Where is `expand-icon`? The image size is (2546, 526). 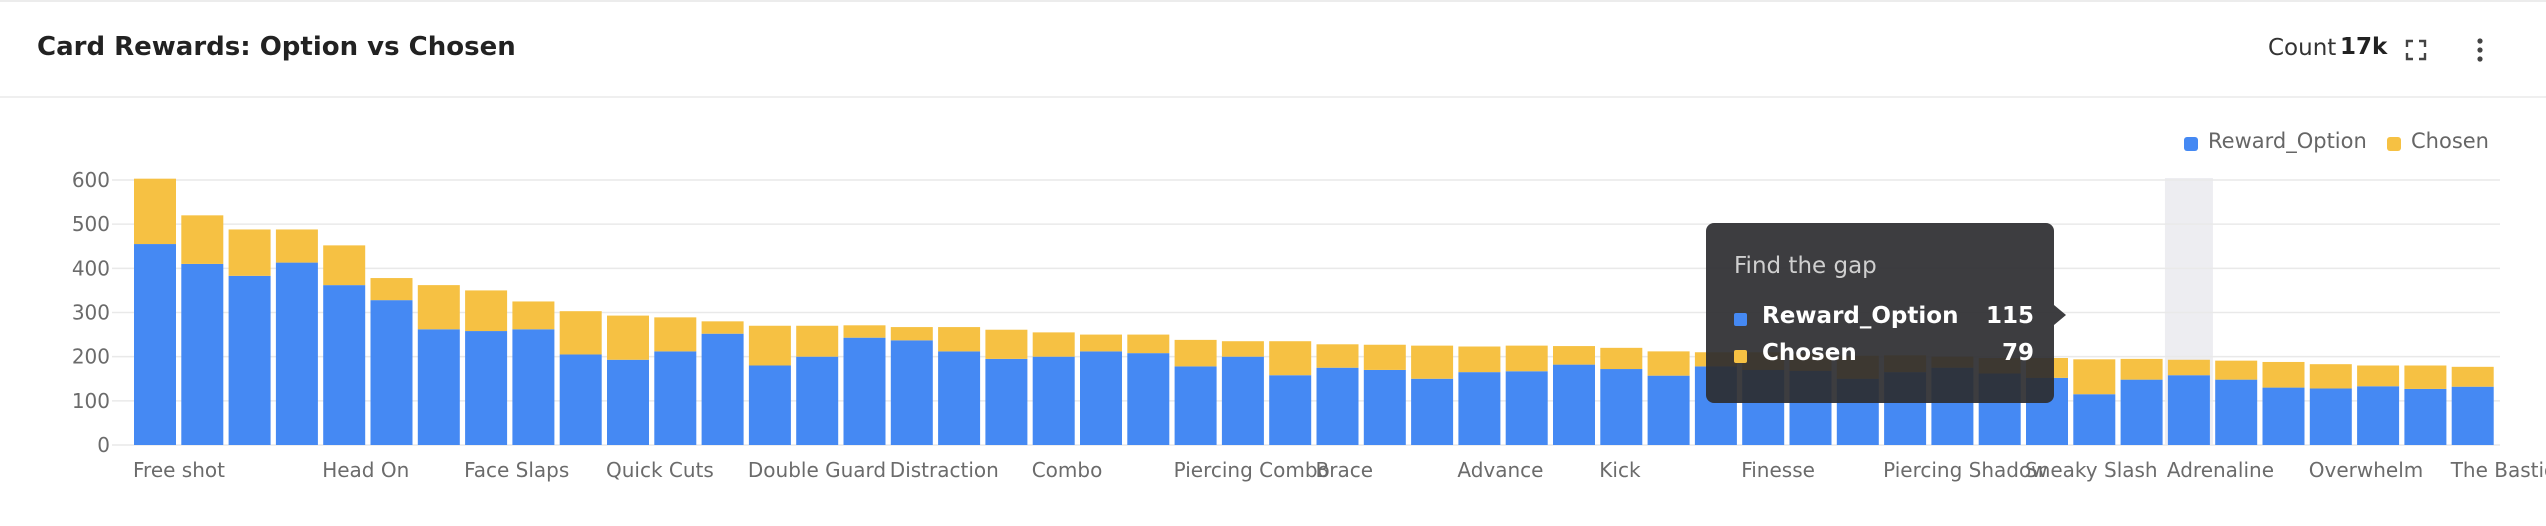 expand-icon is located at coordinates (2416, 50).